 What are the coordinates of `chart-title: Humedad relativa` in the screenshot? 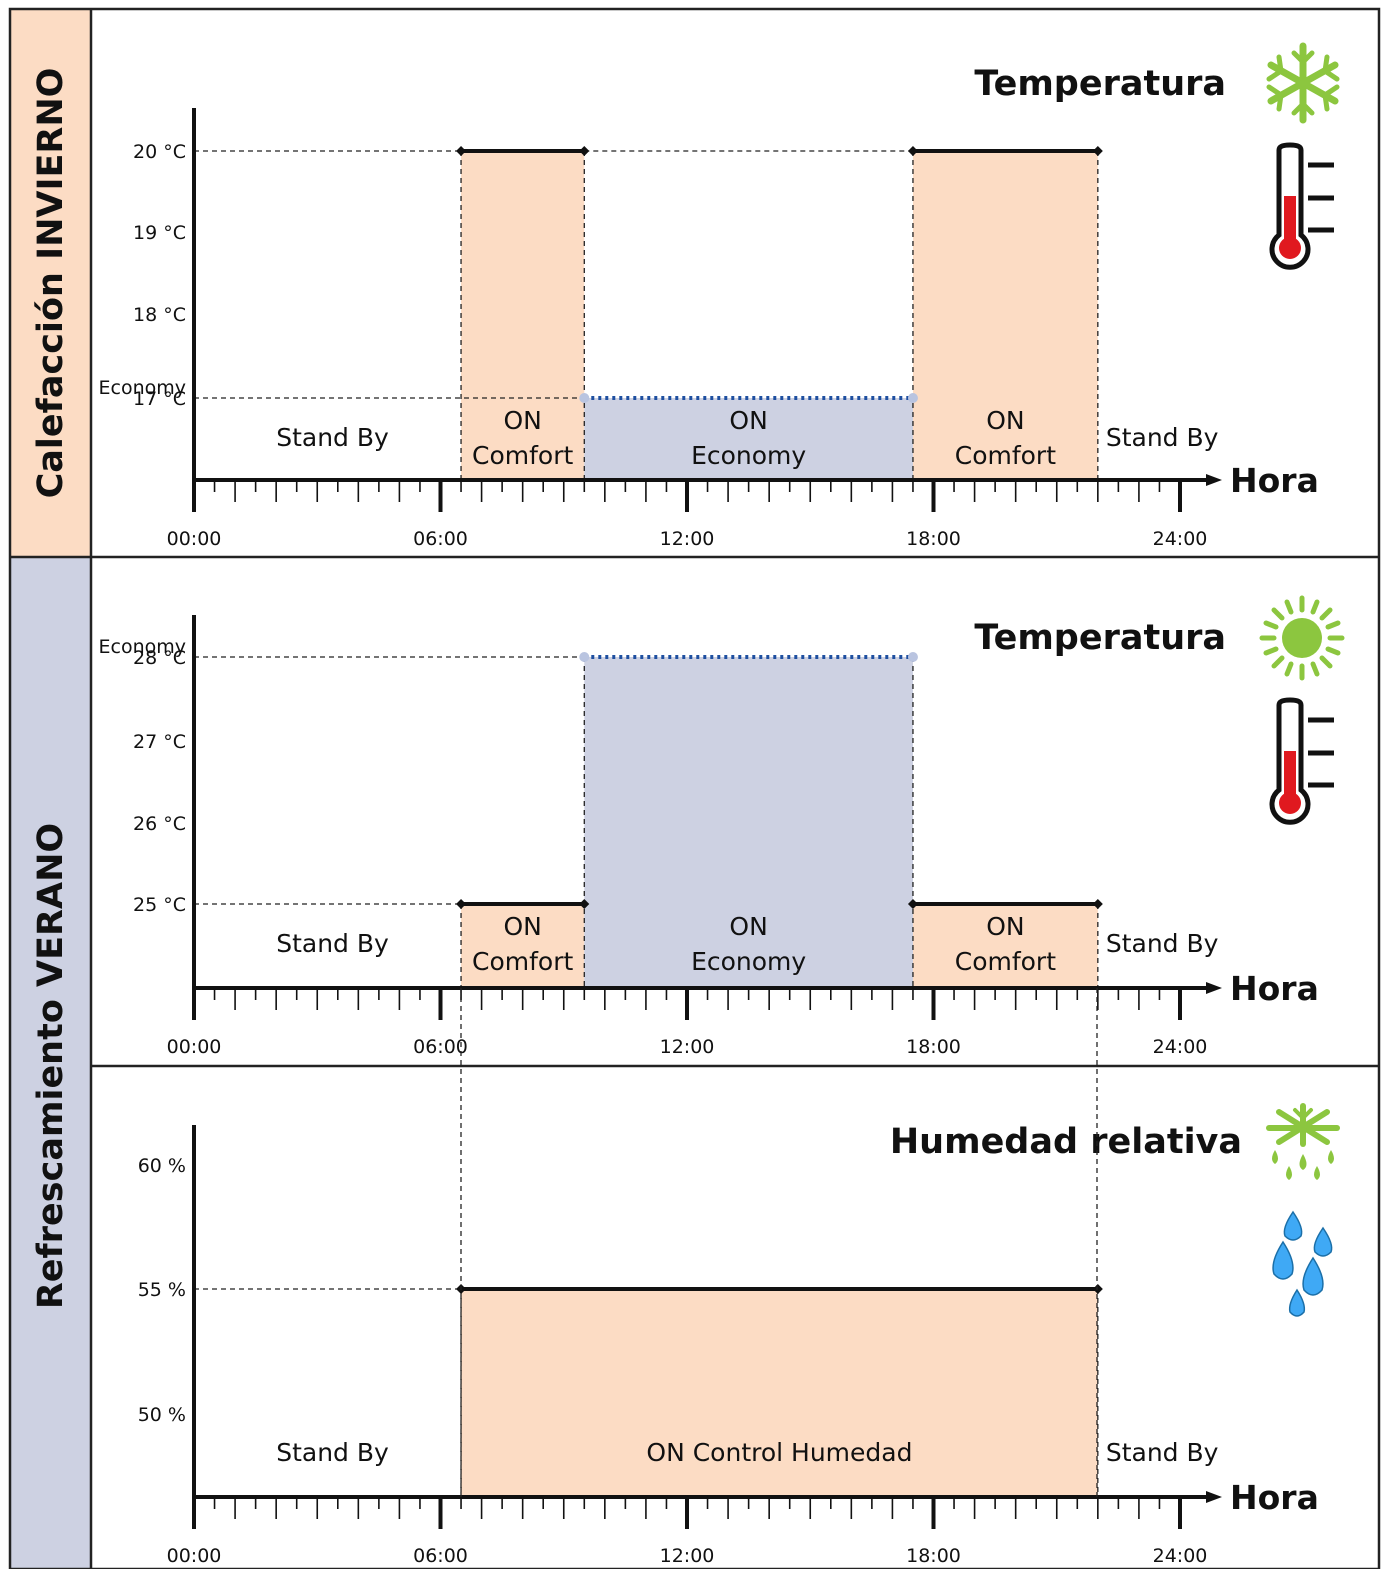 It's located at (1066, 1142).